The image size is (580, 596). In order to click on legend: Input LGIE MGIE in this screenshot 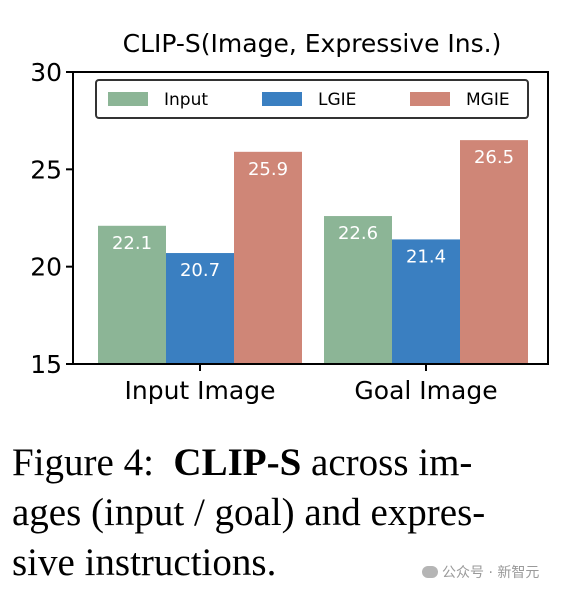, I will do `click(312, 99)`.